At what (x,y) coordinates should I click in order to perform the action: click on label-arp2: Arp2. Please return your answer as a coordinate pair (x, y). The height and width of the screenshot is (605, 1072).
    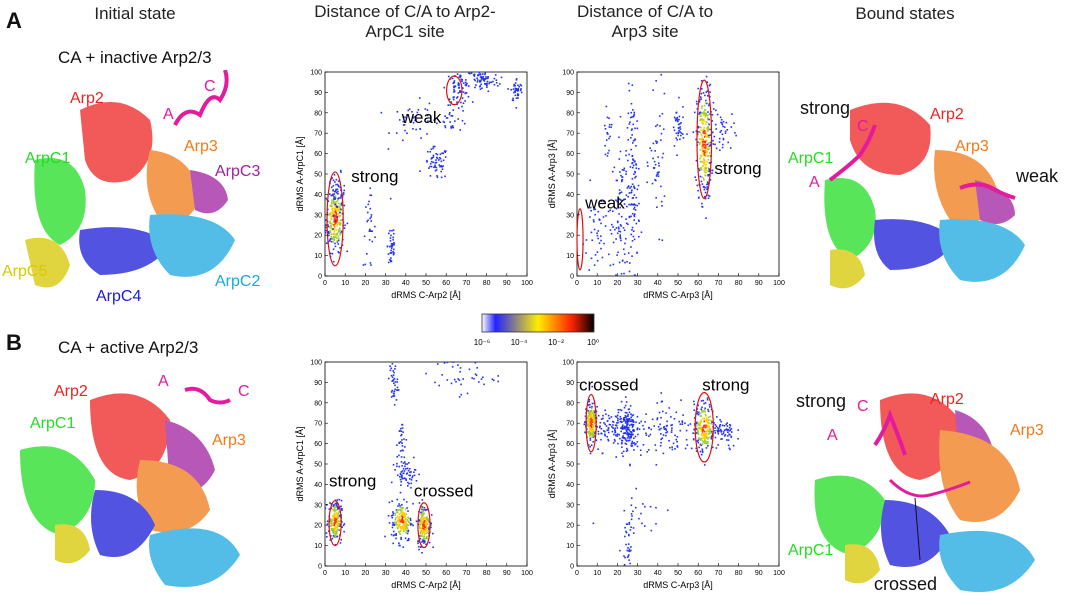
    Looking at the image, I should click on (87, 98).